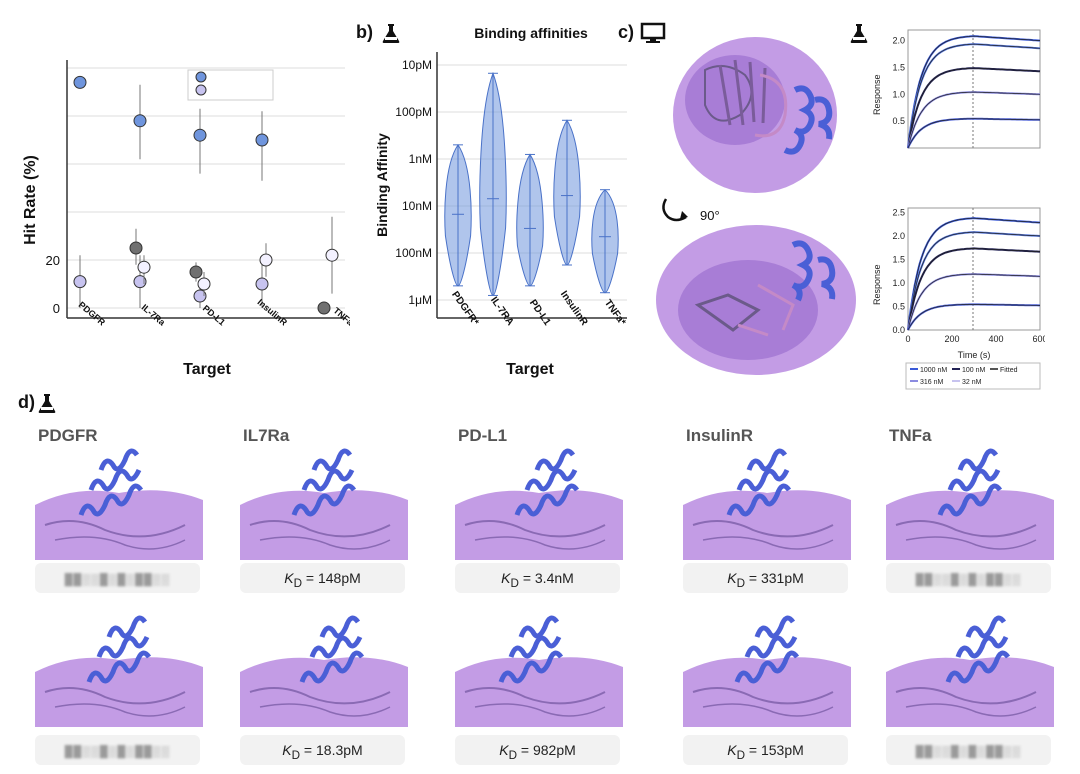 The height and width of the screenshot is (774, 1080). What do you see at coordinates (56, 308) in the screenshot?
I see `y-tick-label: 0` at bounding box center [56, 308].